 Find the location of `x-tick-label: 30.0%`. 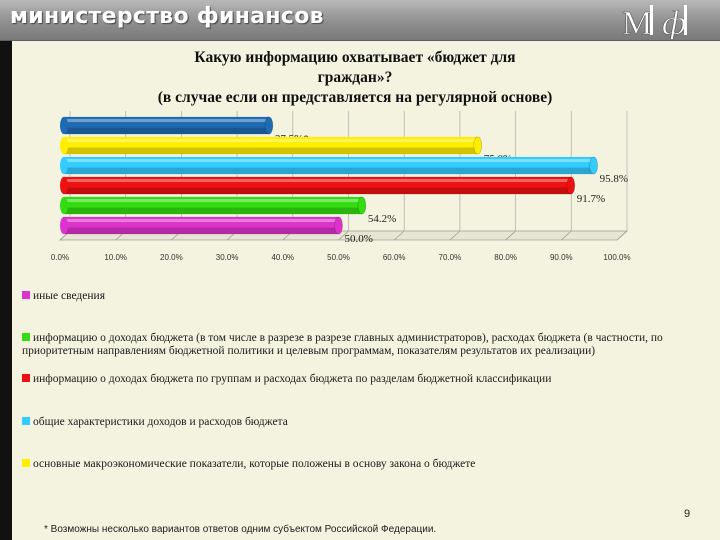

x-tick-label: 30.0% is located at coordinates (227, 257).